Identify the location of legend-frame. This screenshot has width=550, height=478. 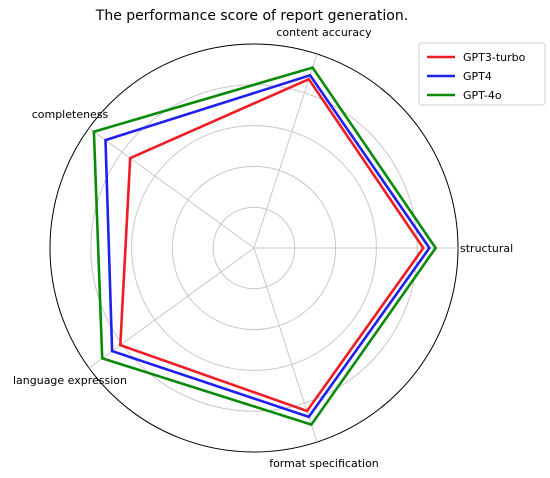
(482, 74).